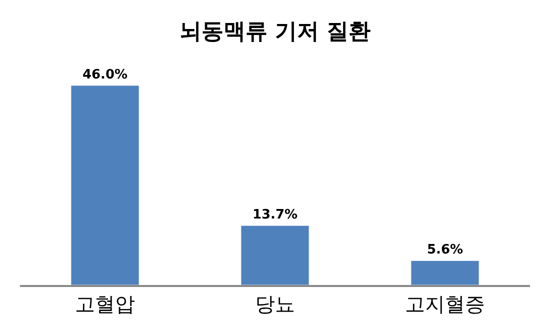  I want to click on x-tick-label: 고지혈증, so click(445, 304).